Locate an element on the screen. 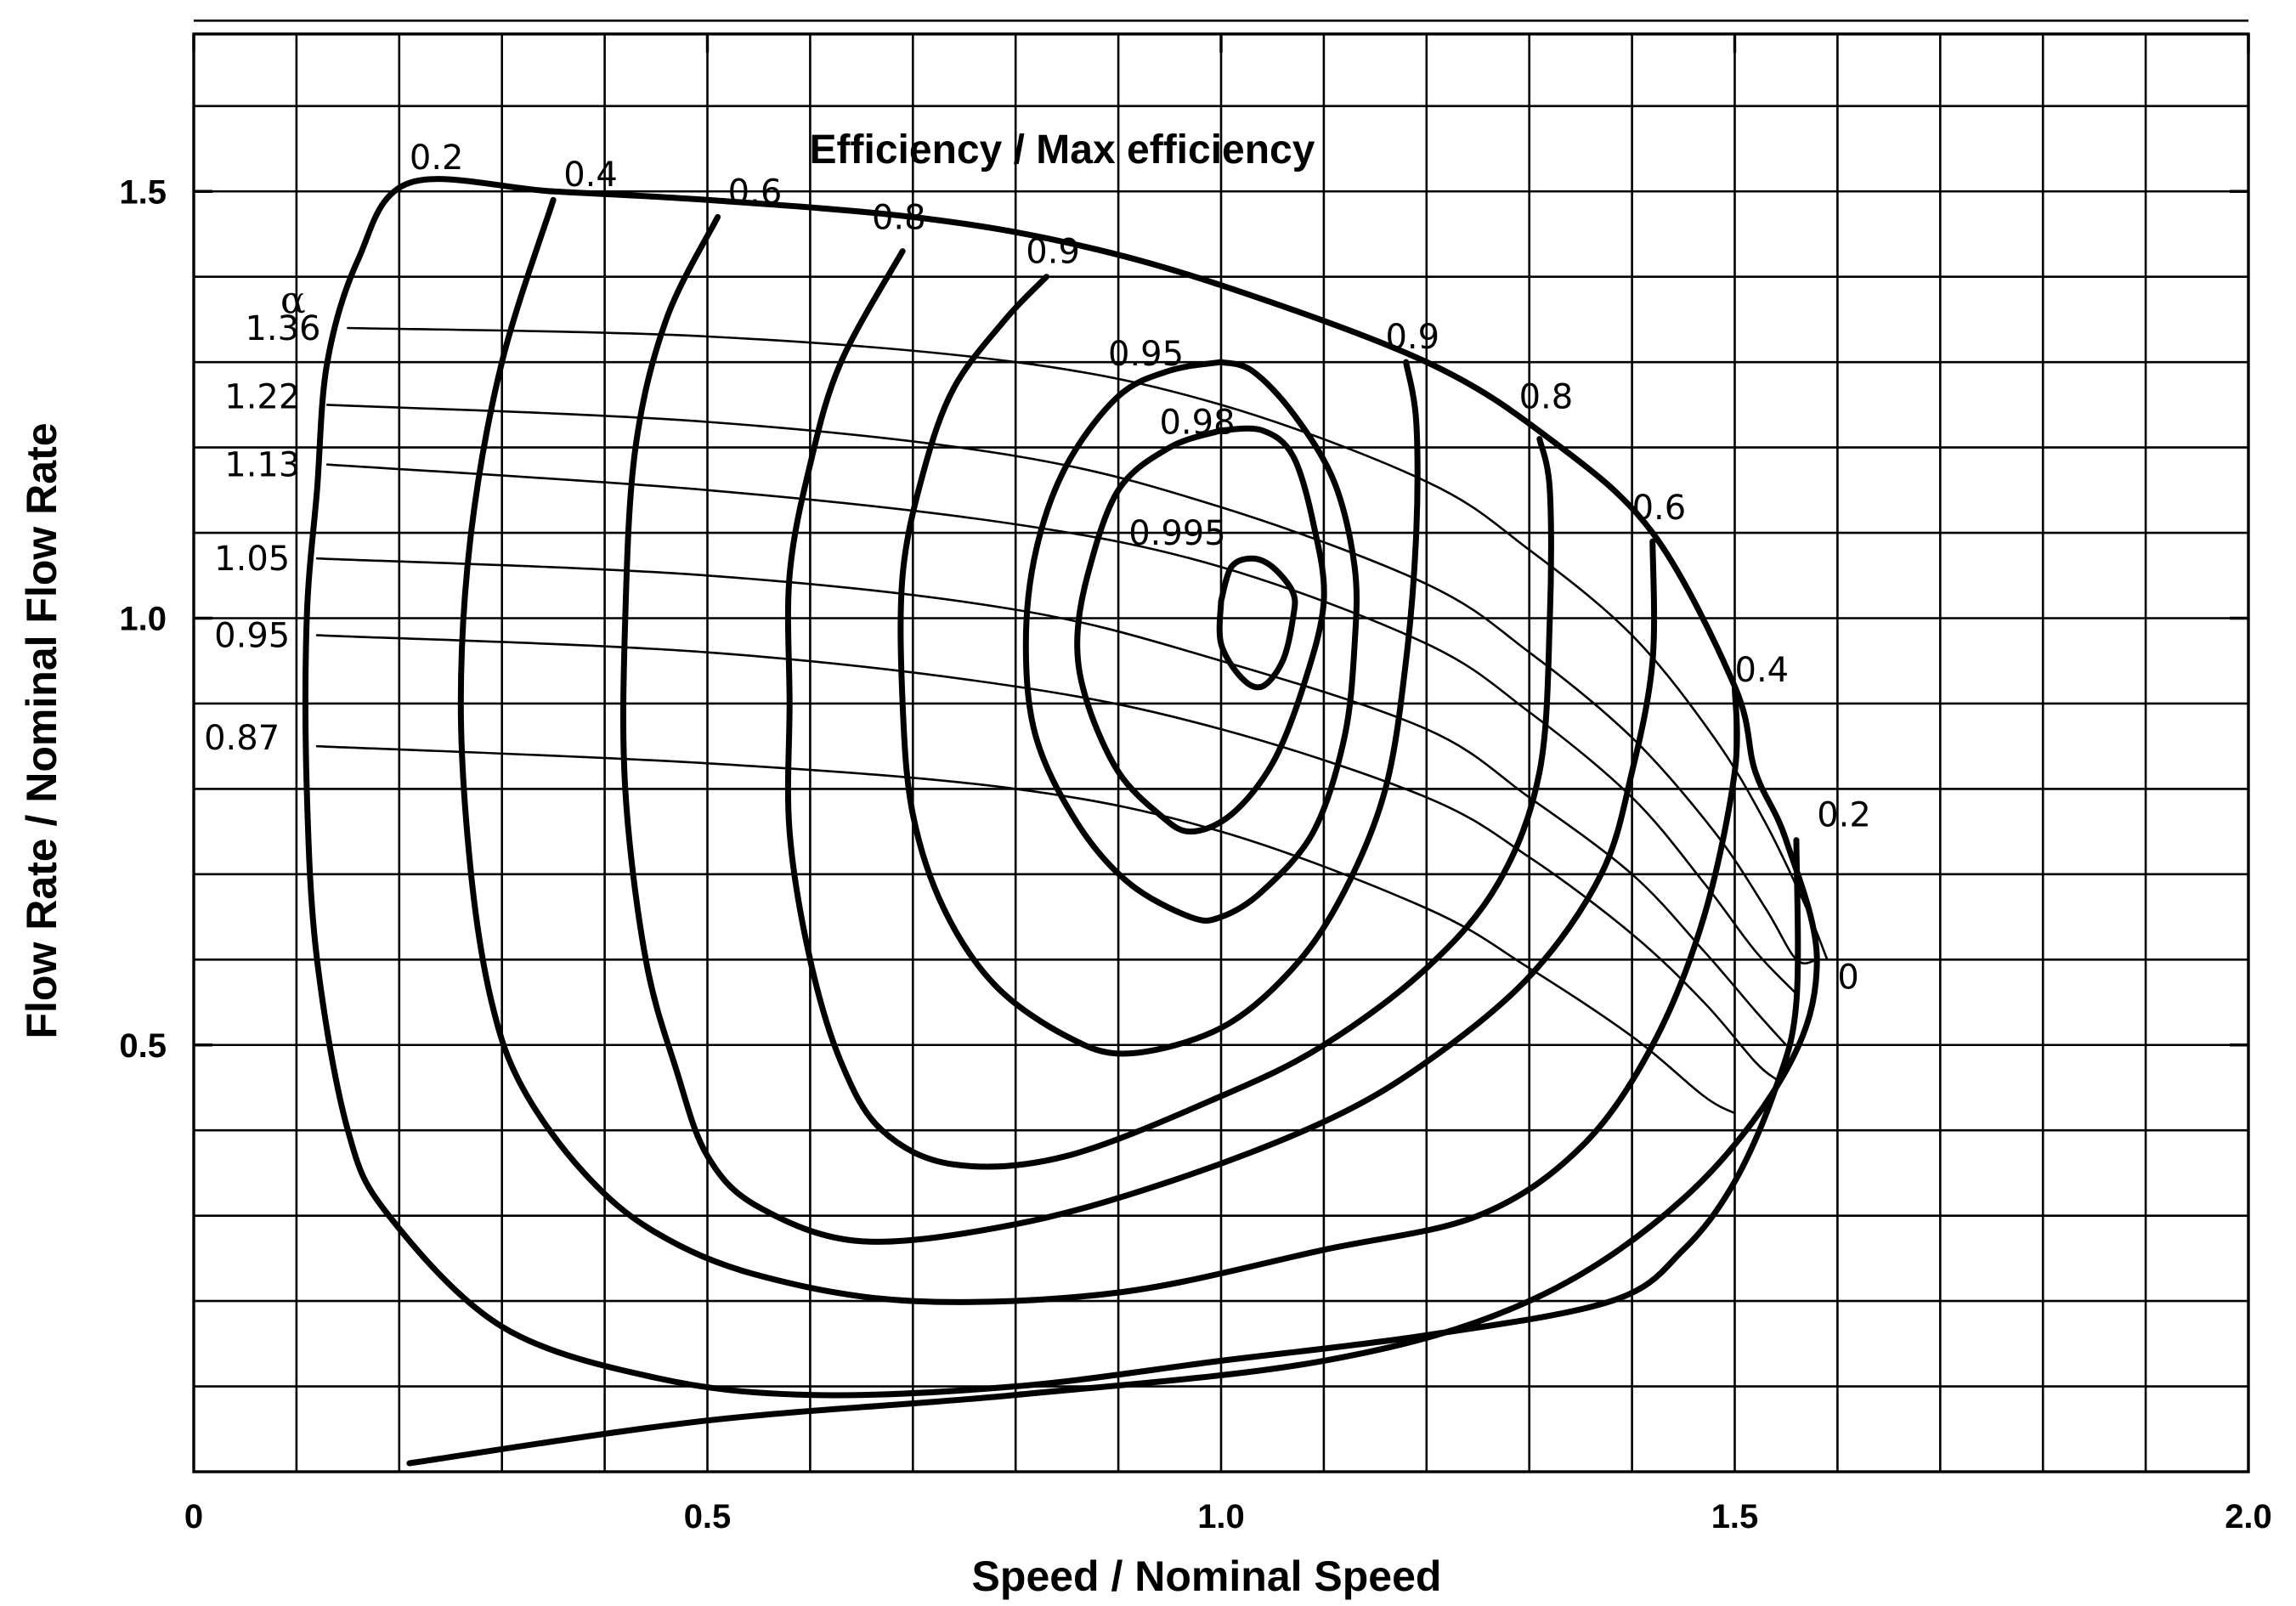 The width and height of the screenshot is (2296, 1606). eff-0.995-label: 0.995 is located at coordinates (1177, 533).